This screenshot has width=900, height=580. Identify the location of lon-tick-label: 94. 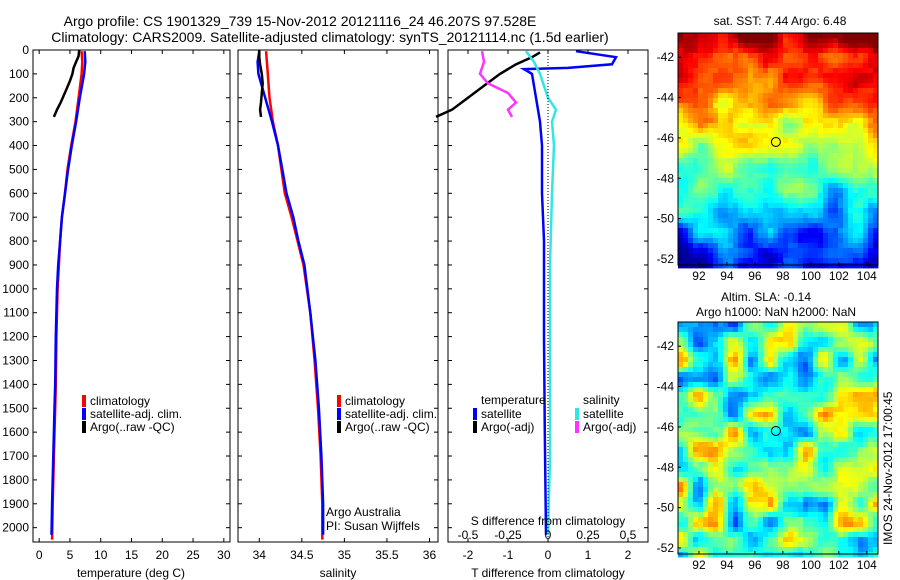
(727, 565).